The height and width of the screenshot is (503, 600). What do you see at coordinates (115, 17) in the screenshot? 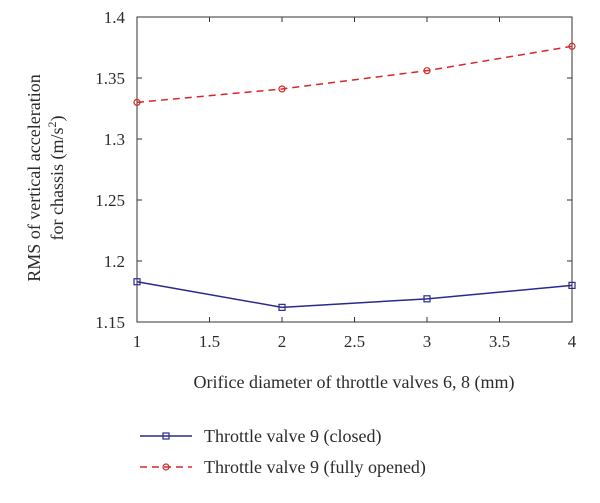
I see `y-tick-label: 1.4` at bounding box center [115, 17].